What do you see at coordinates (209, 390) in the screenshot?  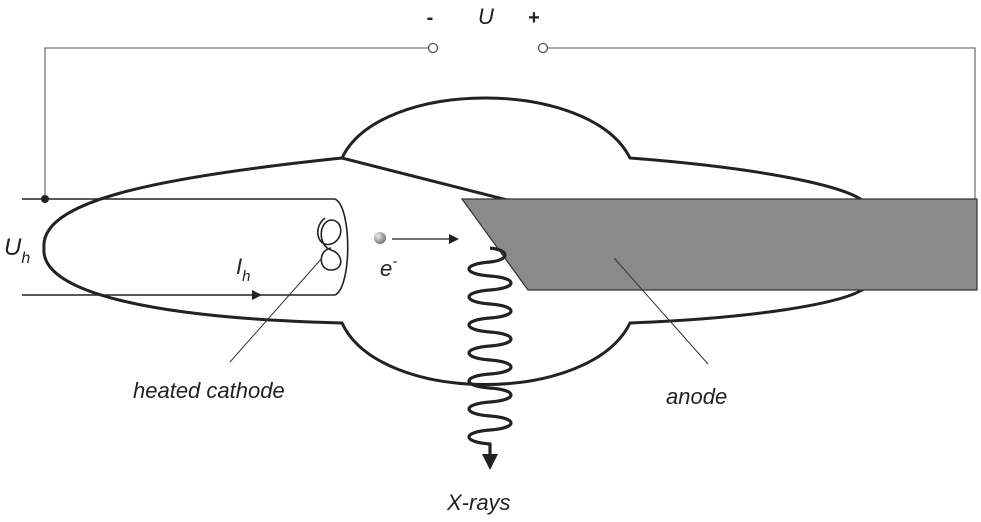 I see `cathode-label: heated cathode` at bounding box center [209, 390].